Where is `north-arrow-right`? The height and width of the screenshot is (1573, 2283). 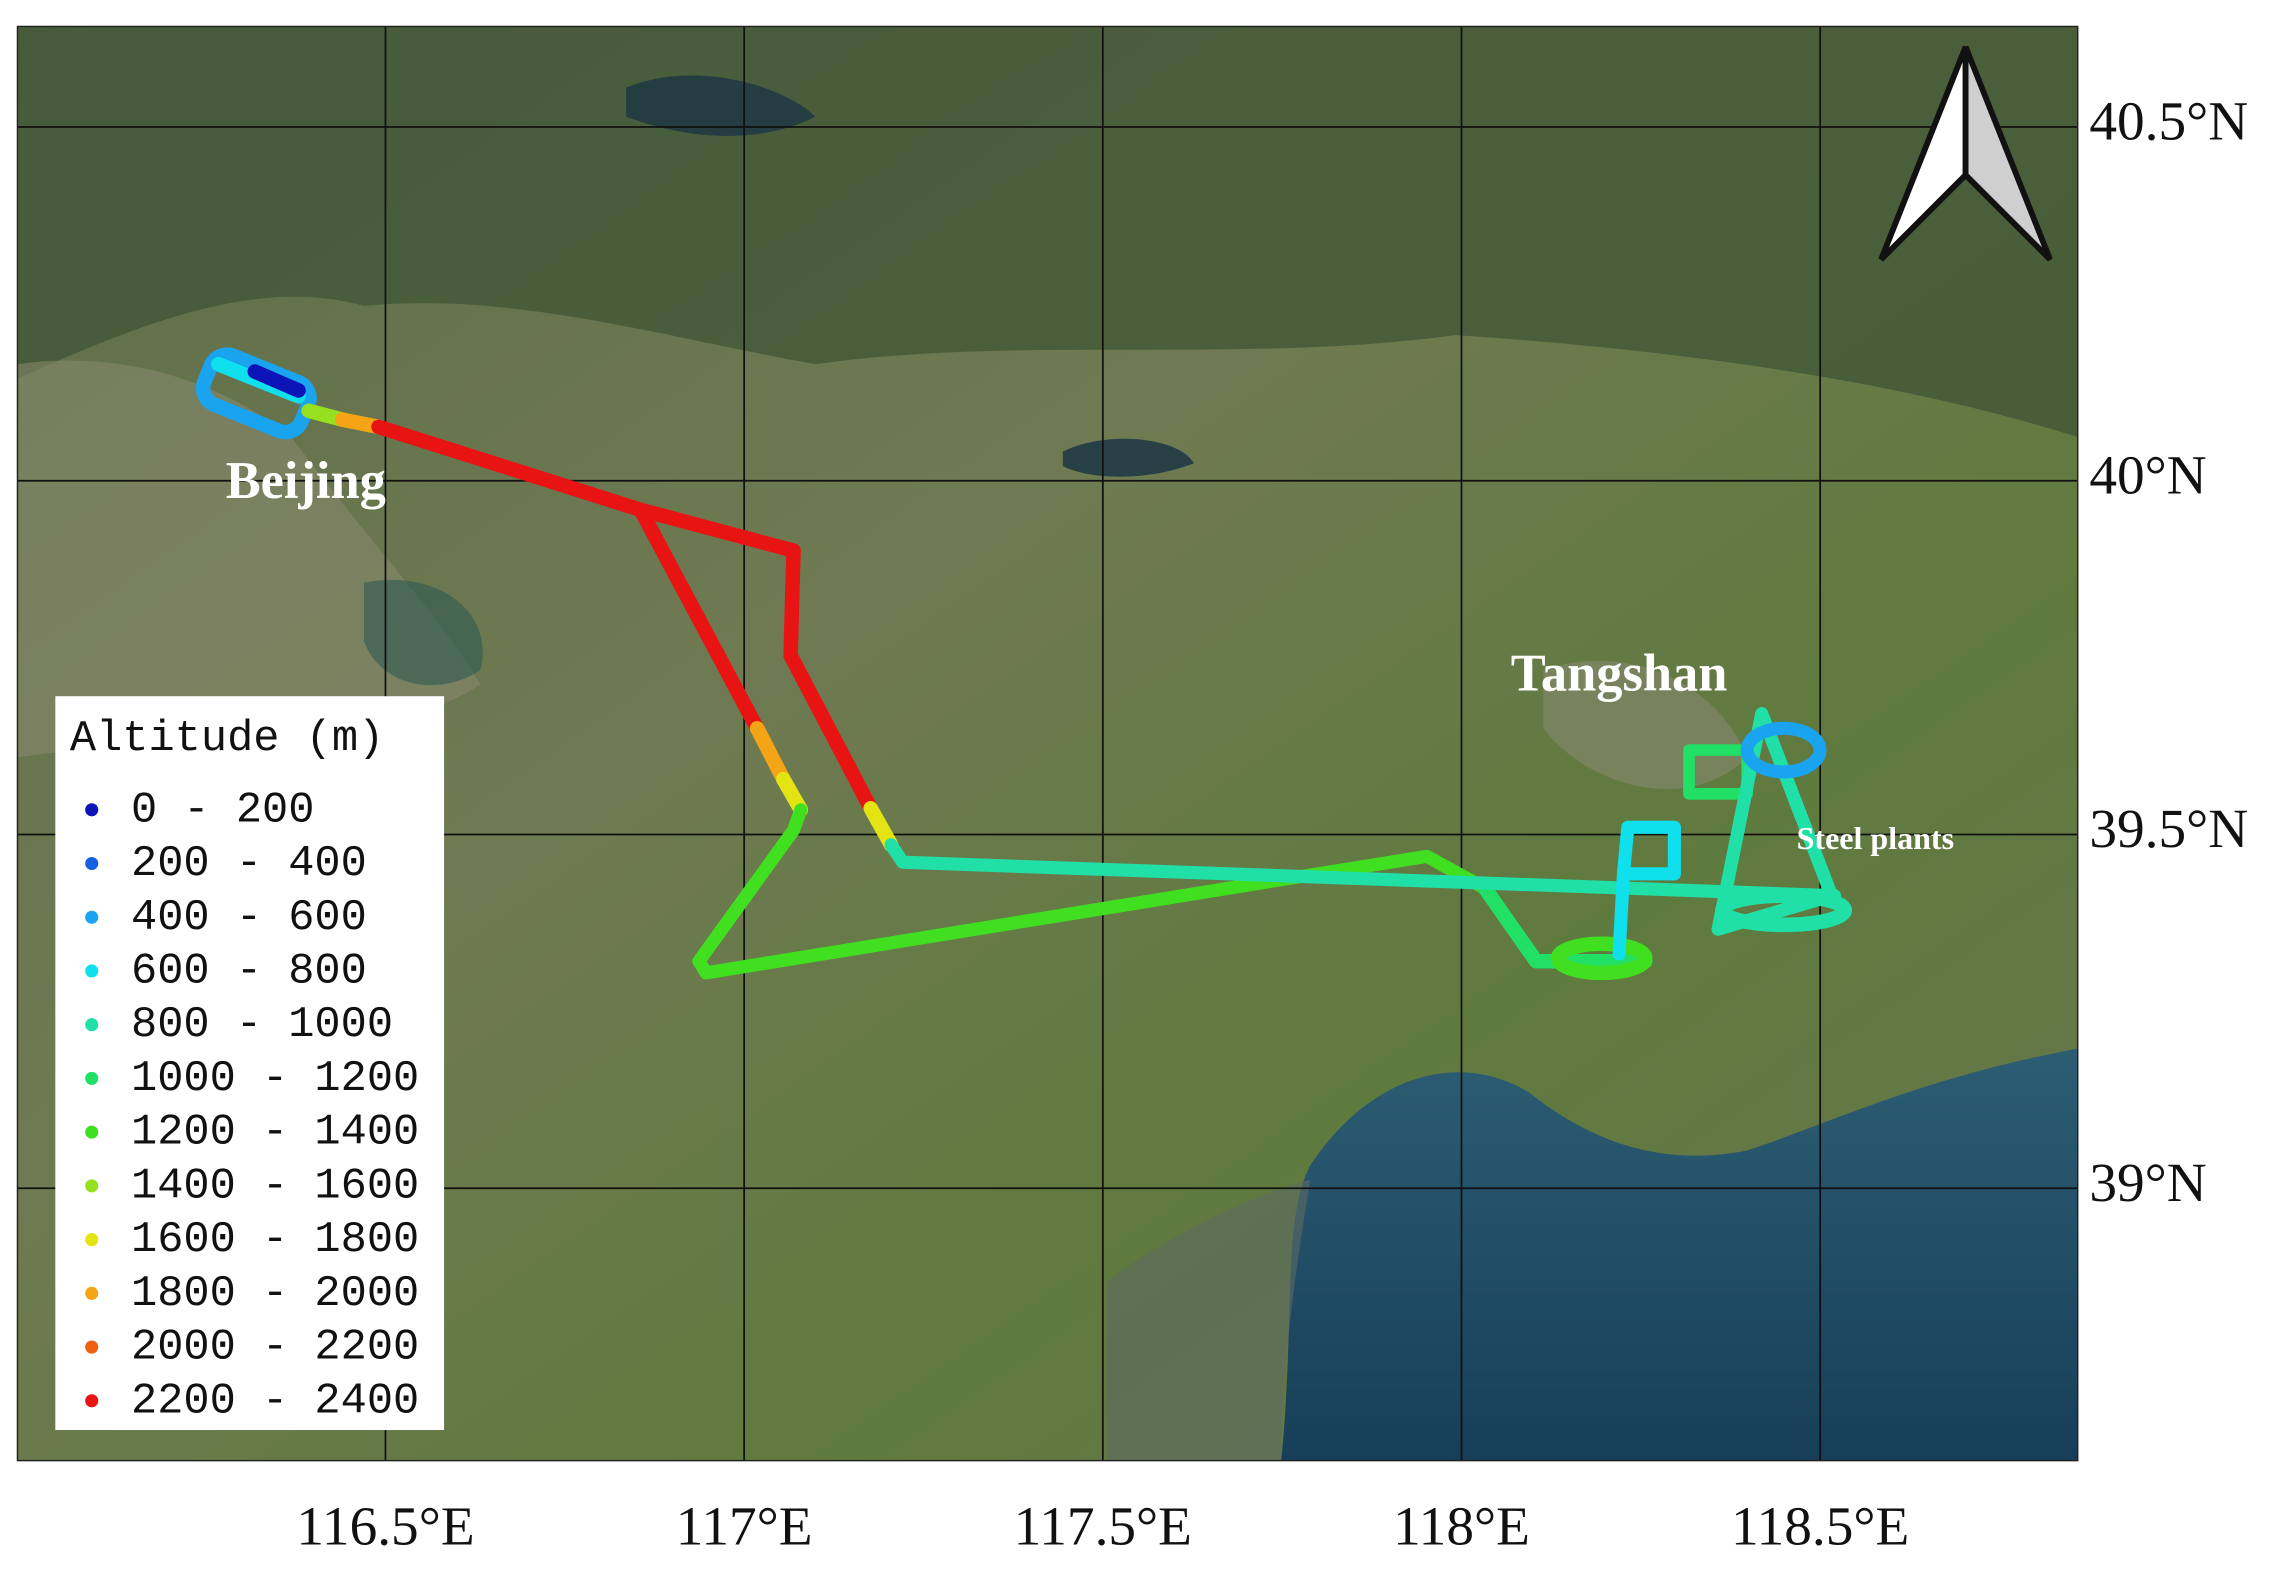
north-arrow-right is located at coordinates (2007, 153).